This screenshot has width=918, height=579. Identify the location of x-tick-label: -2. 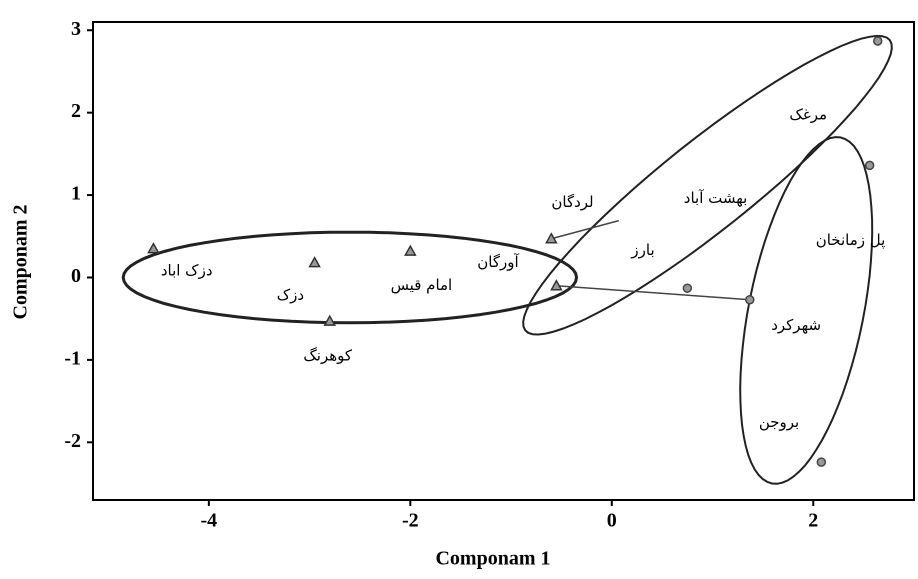
(410, 521).